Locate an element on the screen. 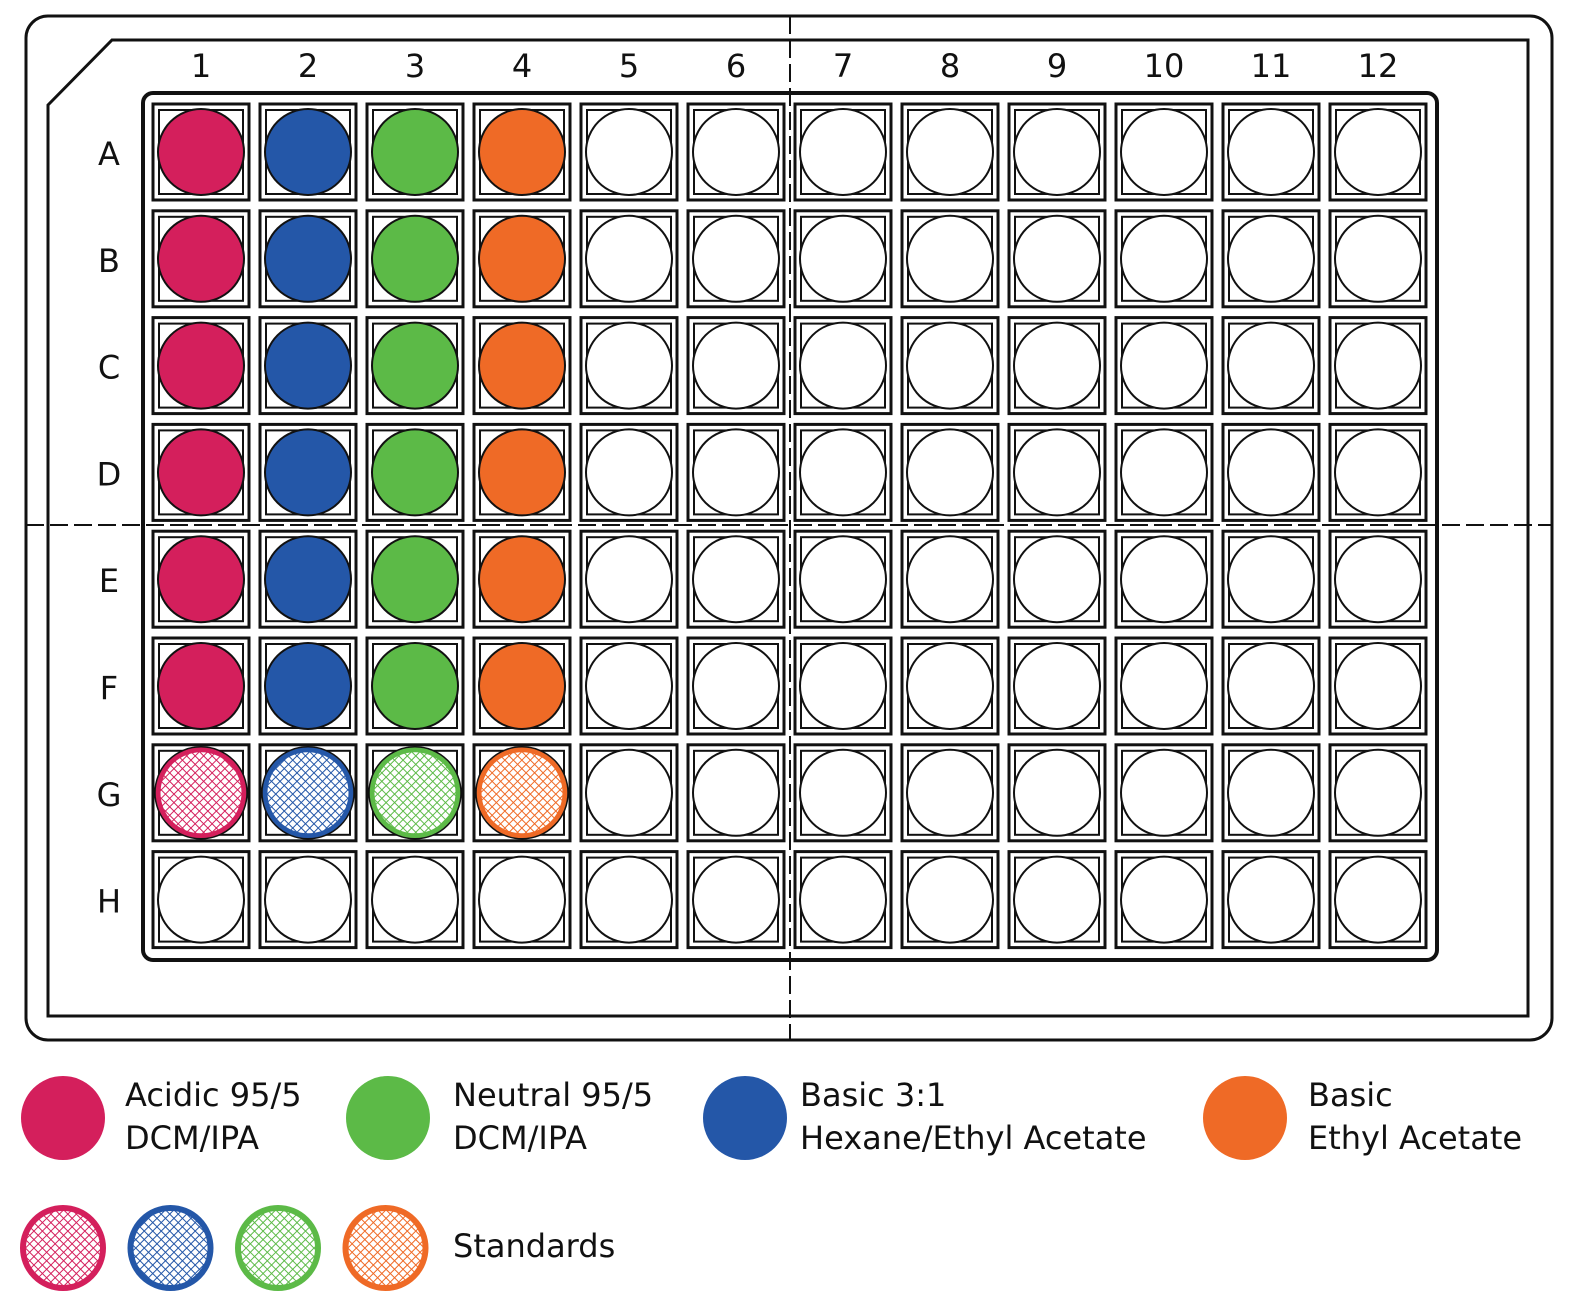  column-label: 3 is located at coordinates (415, 66).